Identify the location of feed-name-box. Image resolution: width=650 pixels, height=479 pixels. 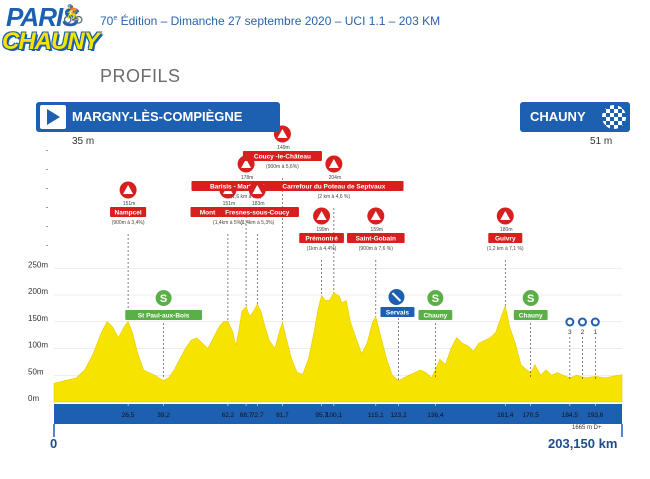
(397, 312).